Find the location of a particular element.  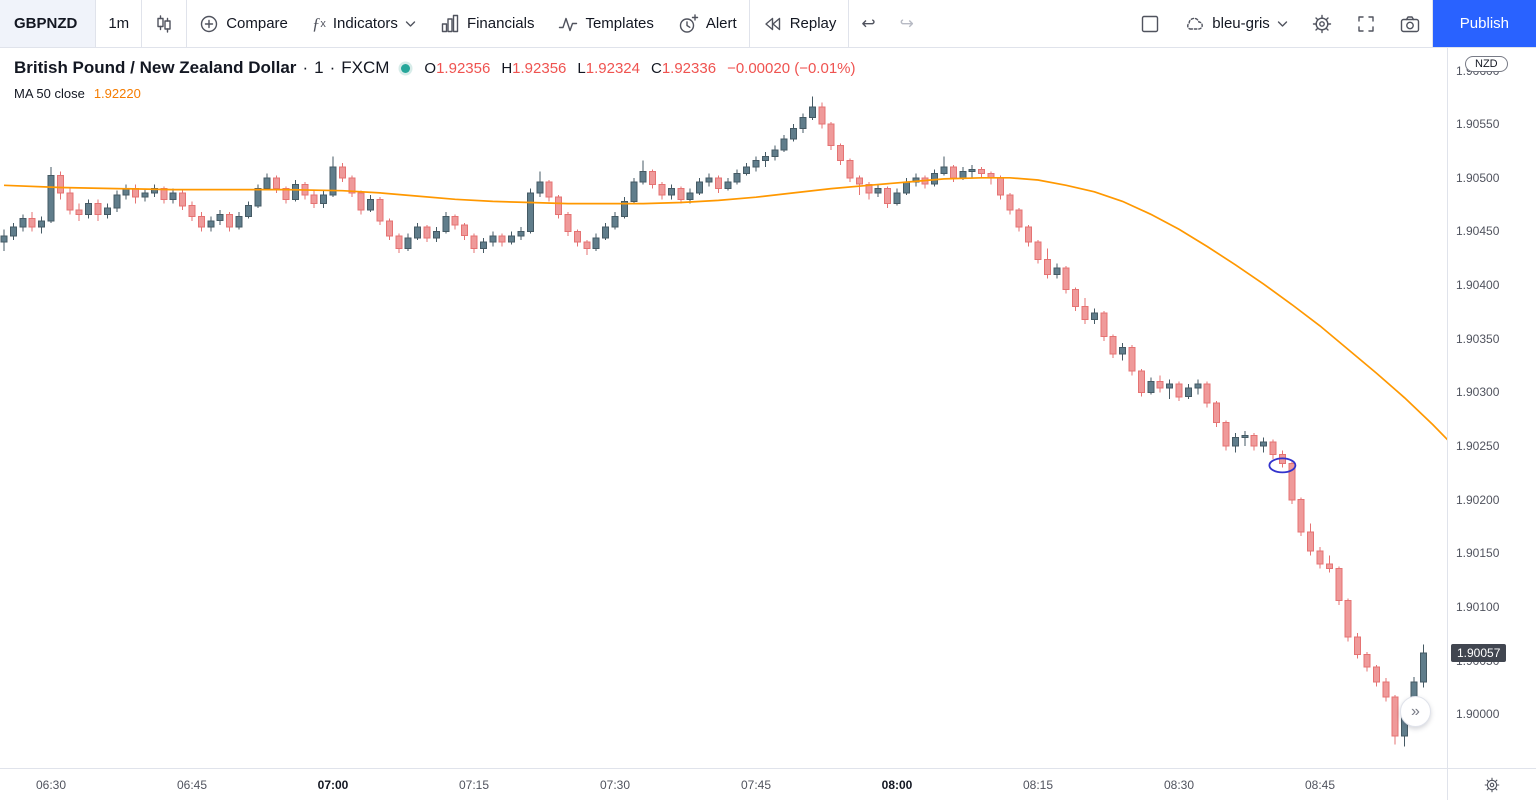

replay-label: Replay is located at coordinates (813, 23).